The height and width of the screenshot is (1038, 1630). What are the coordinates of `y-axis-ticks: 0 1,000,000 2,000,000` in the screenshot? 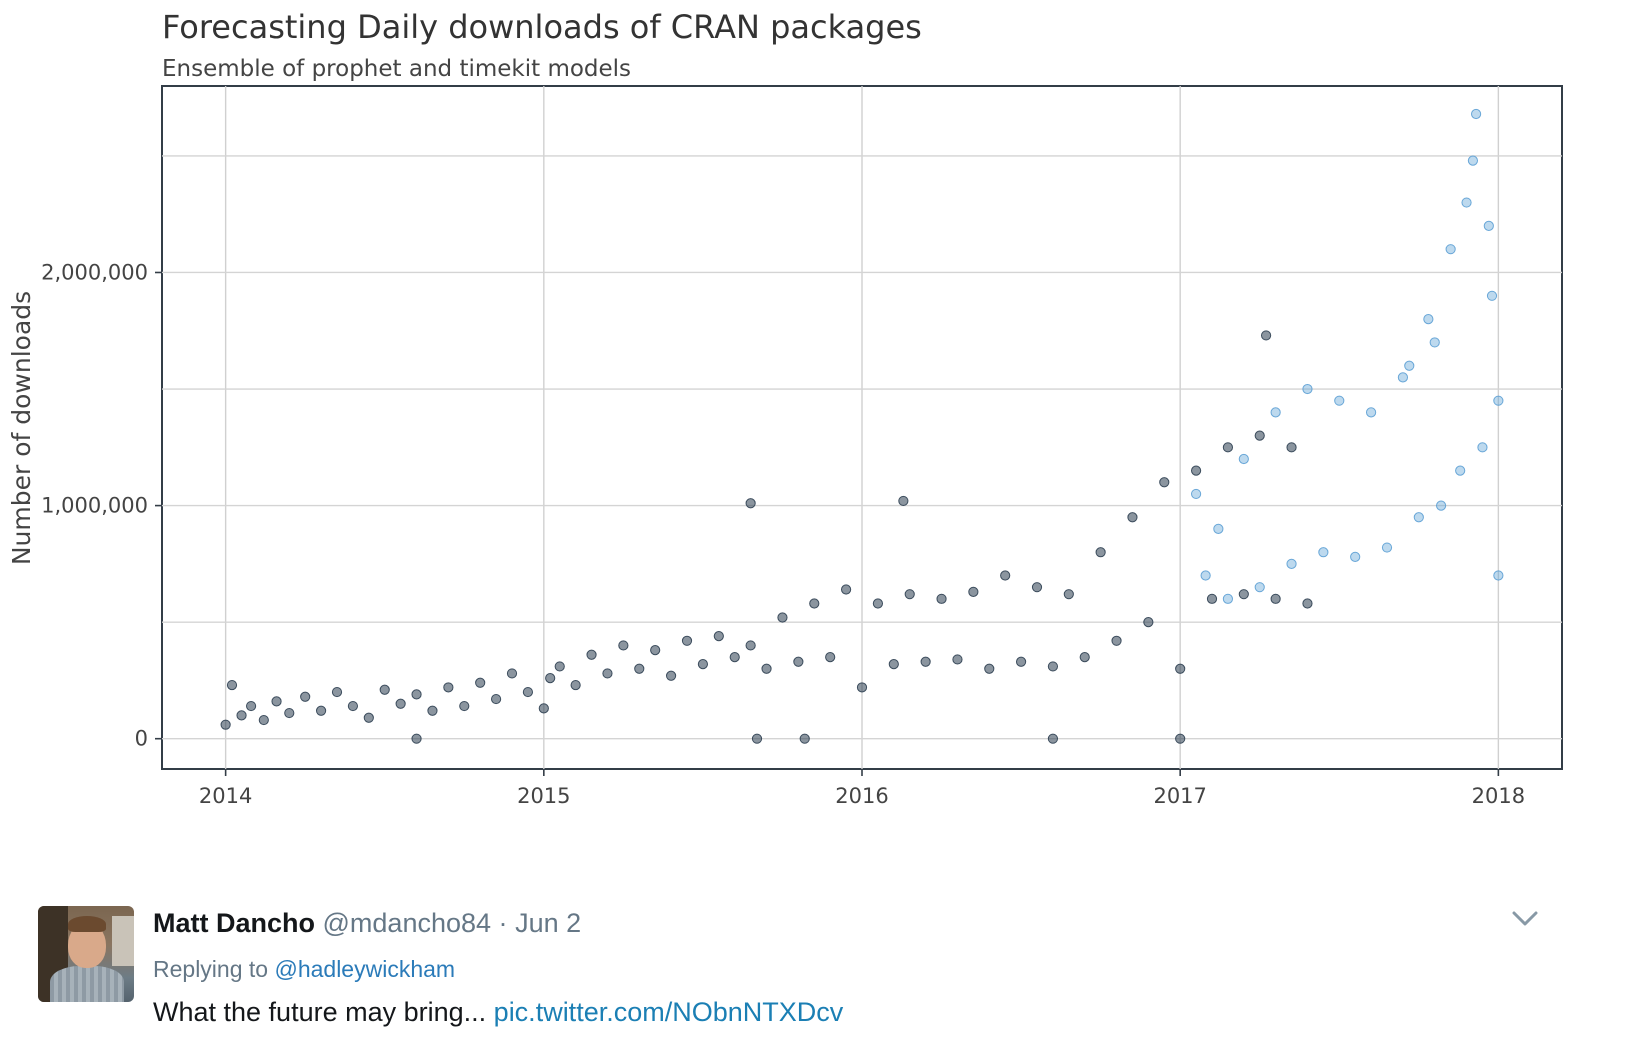 It's located at (101, 505).